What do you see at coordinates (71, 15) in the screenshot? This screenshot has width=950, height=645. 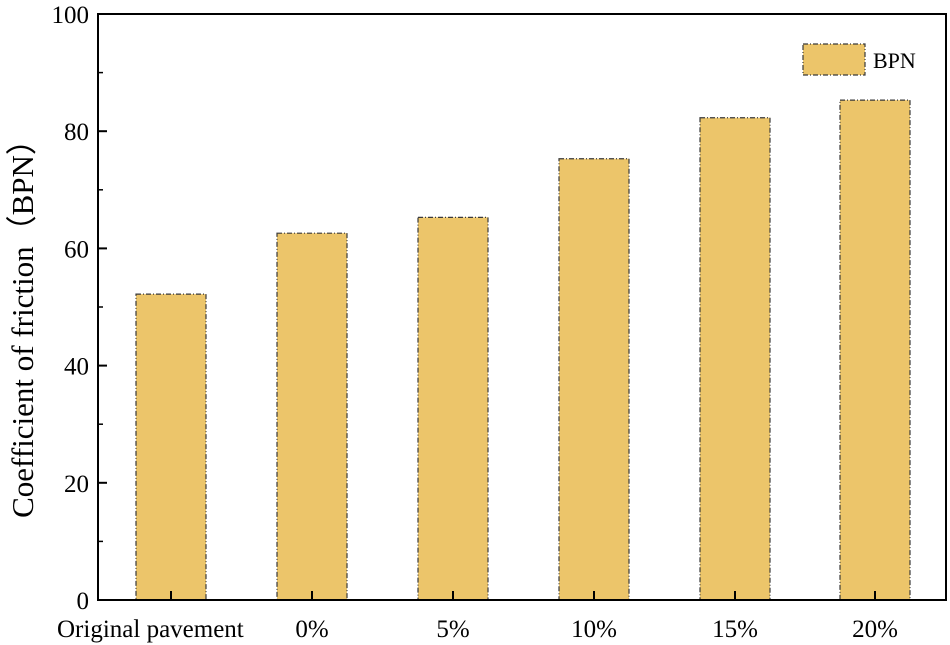 I see `y-tick-label-5: 100` at bounding box center [71, 15].